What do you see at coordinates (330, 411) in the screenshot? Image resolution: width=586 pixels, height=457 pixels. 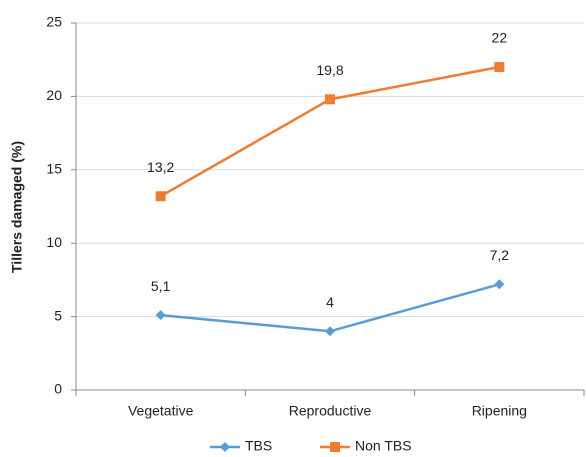 I see `x-tick-label: Reproductive` at bounding box center [330, 411].